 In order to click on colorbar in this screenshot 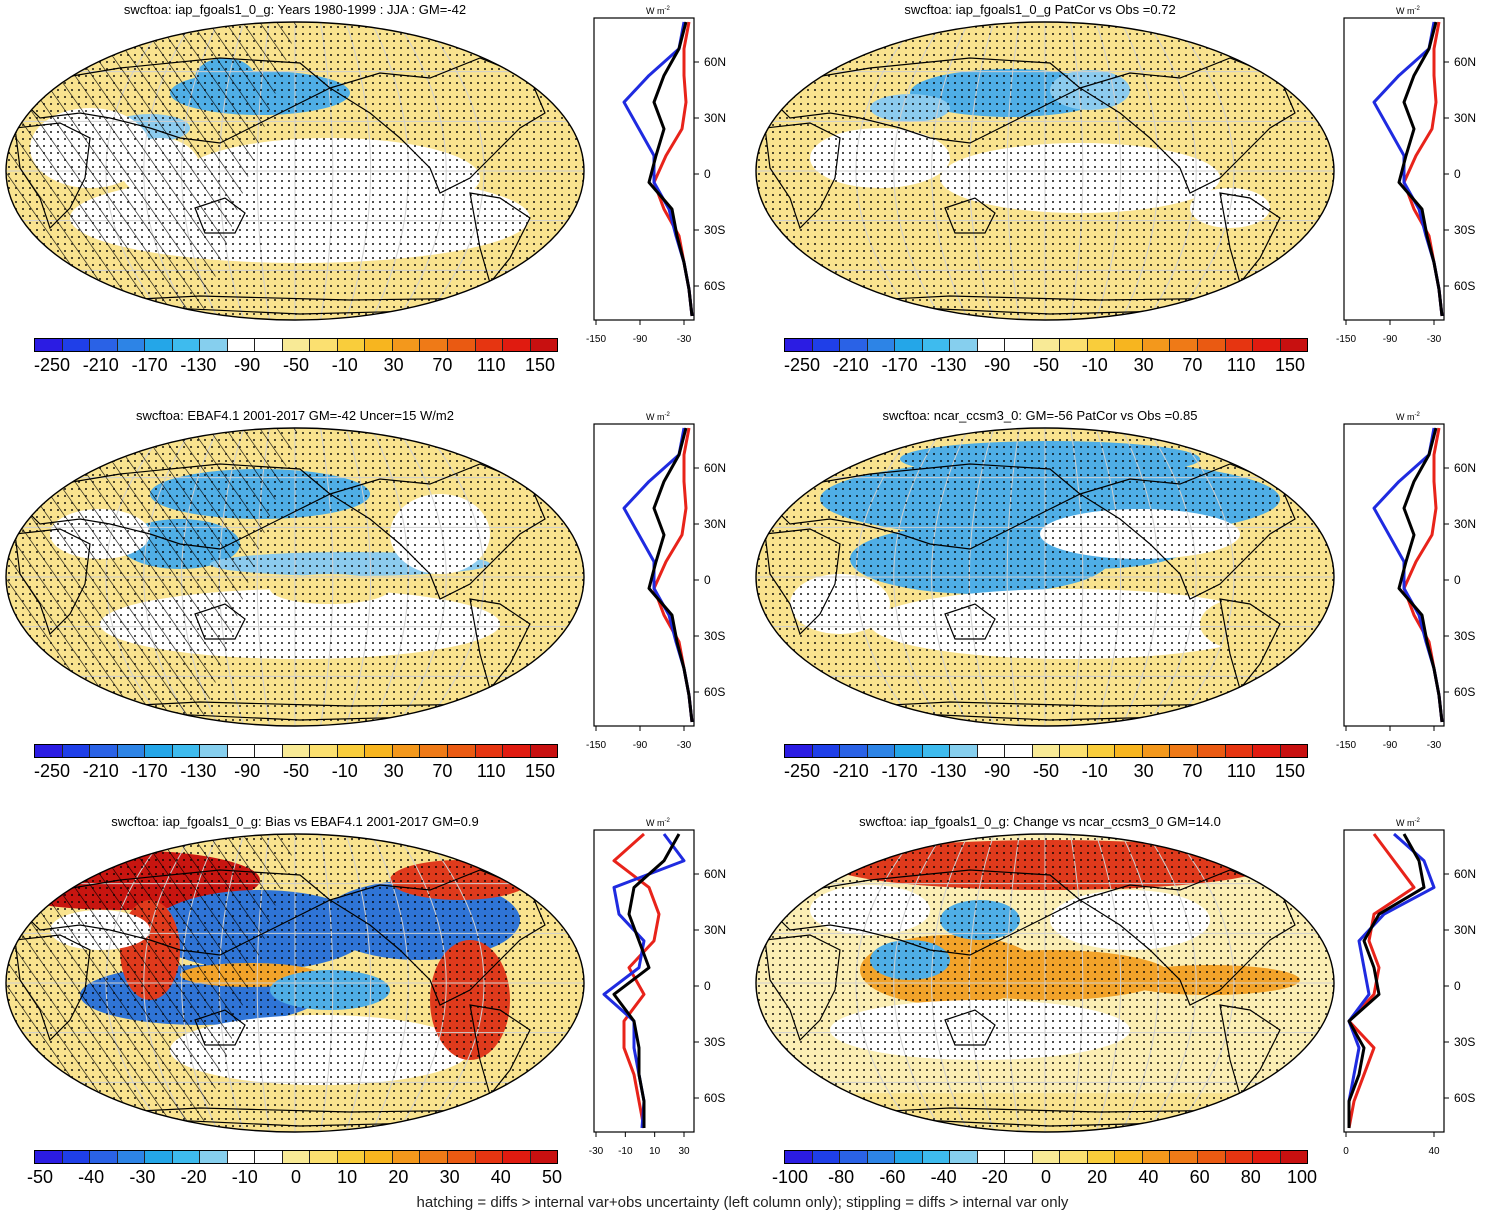, I will do `click(1046, 751)`.